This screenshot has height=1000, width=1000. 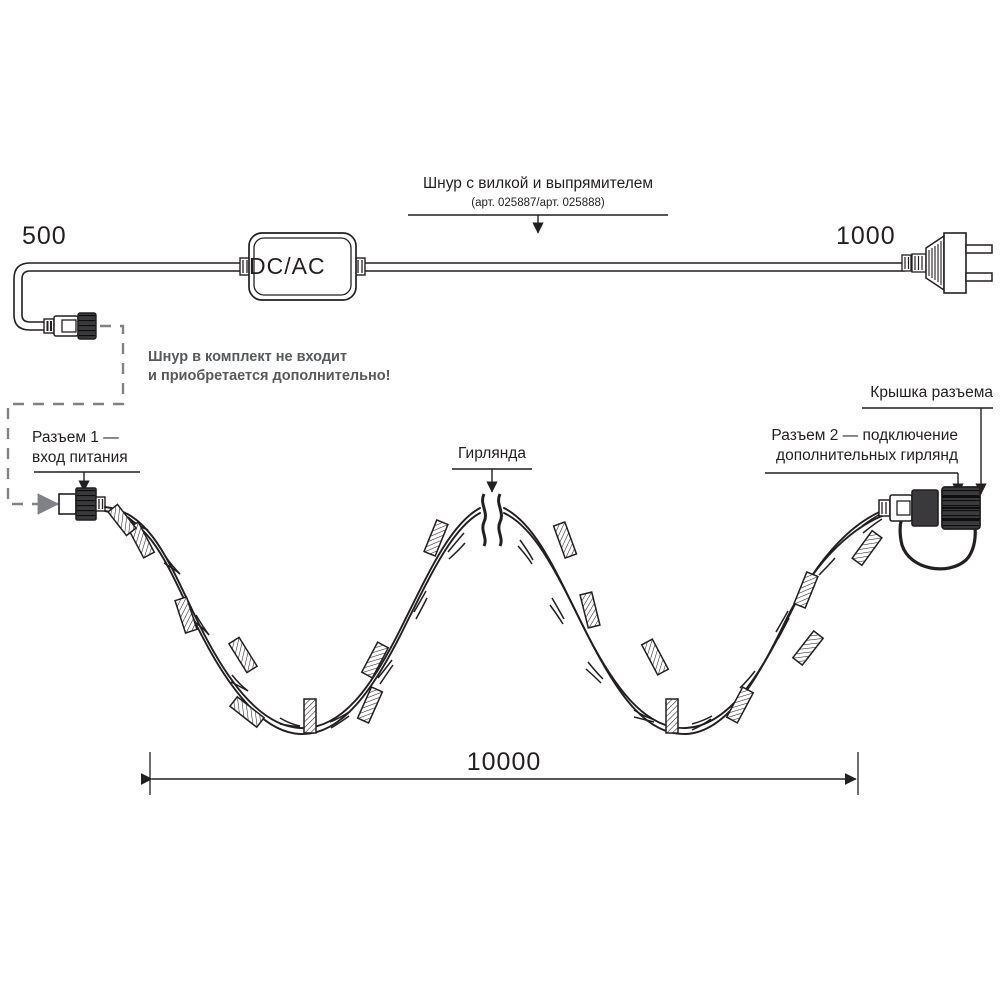 I want to click on adapter-label: DC/AC, so click(x=287, y=266).